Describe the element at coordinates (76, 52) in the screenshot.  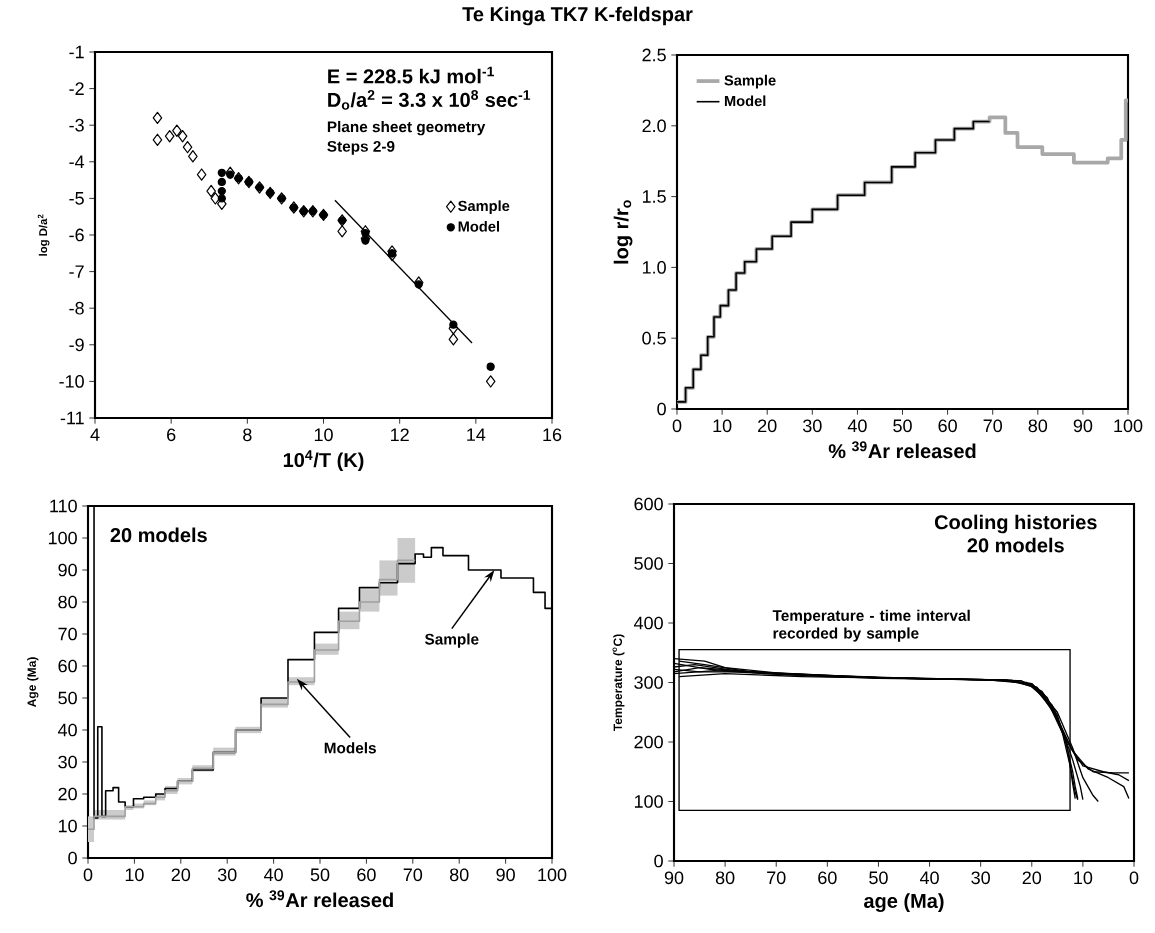
I see `y-tick-label: -1` at that location.